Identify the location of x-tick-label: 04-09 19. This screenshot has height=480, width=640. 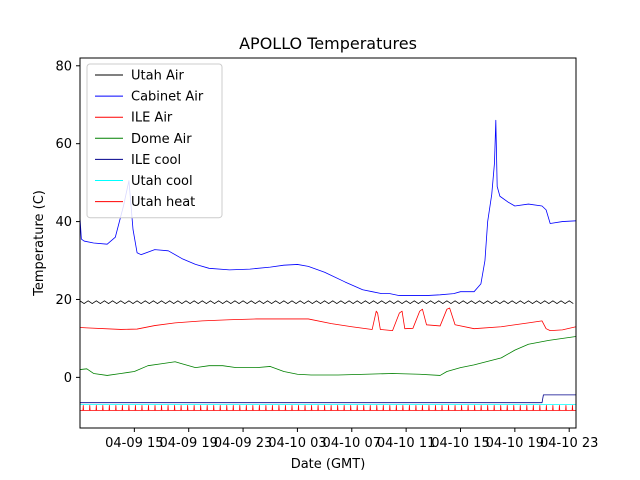
(188, 443).